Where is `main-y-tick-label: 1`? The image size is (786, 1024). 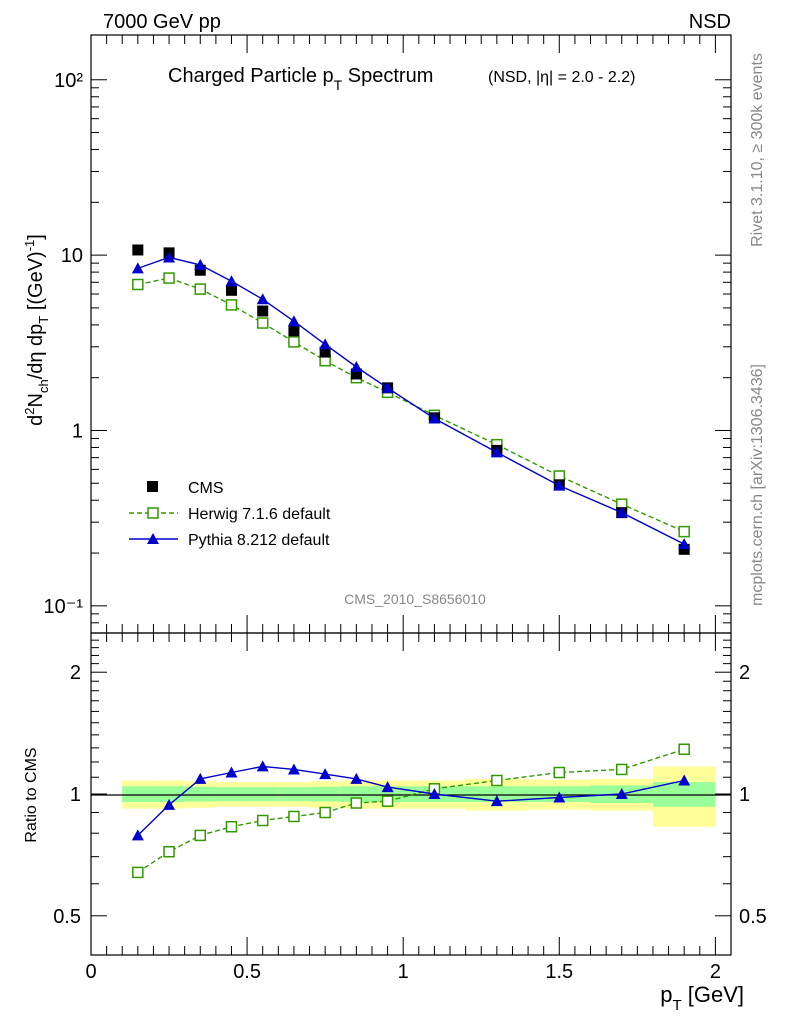
main-y-tick-label: 1 is located at coordinates (77, 431).